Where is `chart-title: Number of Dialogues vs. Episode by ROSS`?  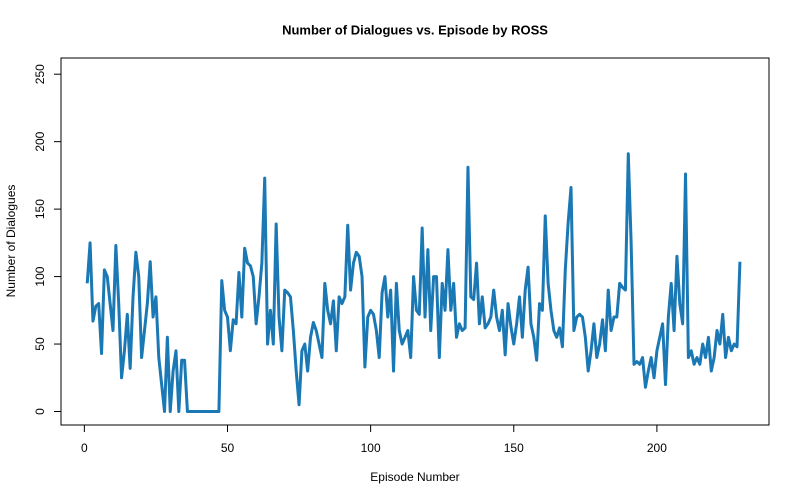 chart-title: Number of Dialogues vs. Episode by ROSS is located at coordinates (415, 29).